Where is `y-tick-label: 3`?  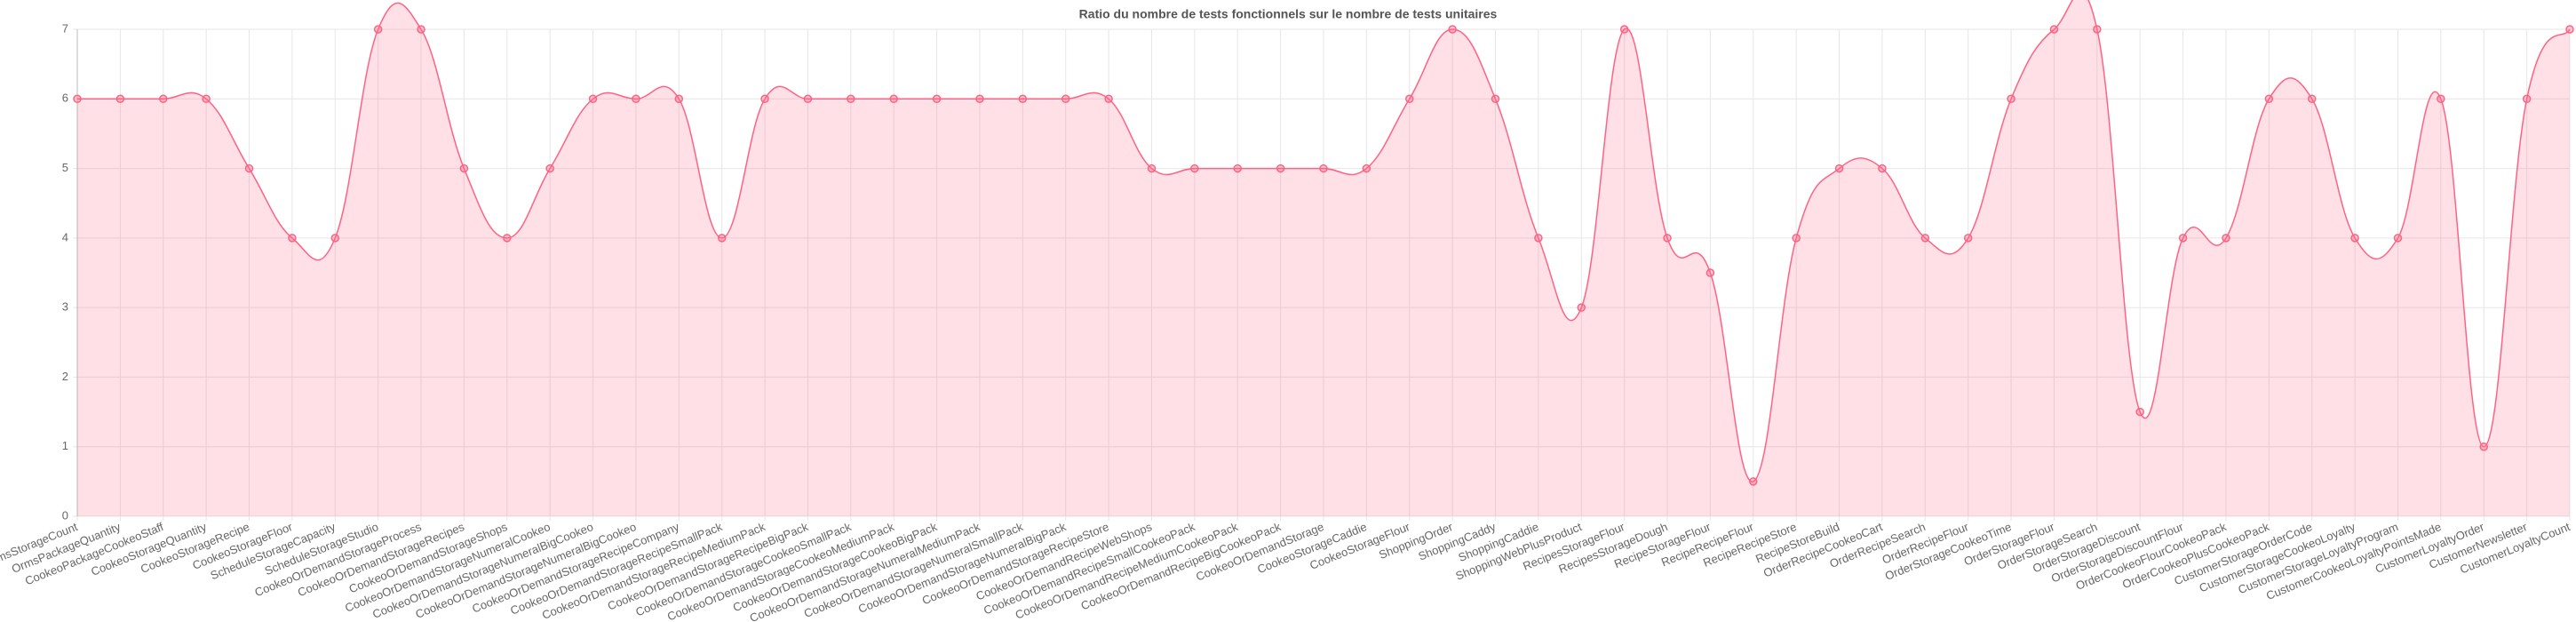
y-tick-label: 3 is located at coordinates (65, 307).